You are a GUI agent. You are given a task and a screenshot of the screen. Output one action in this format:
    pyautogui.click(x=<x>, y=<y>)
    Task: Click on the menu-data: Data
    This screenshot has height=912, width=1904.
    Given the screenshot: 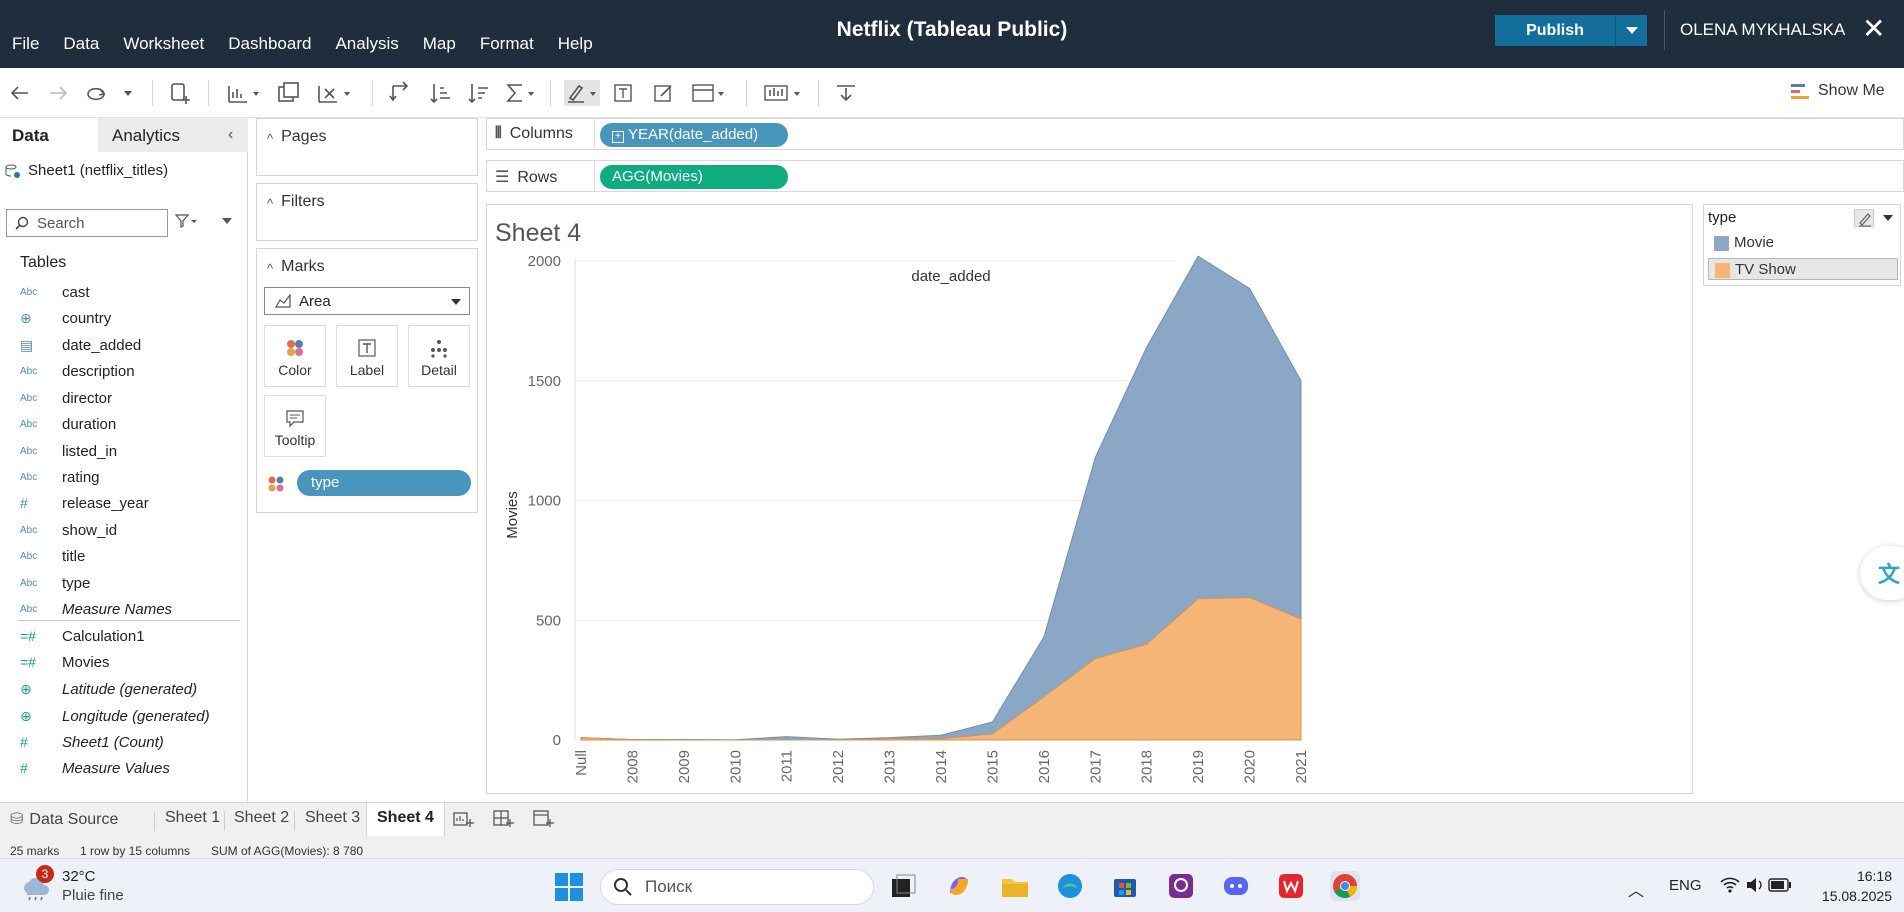 What is the action you would take?
    pyautogui.click(x=81, y=43)
    